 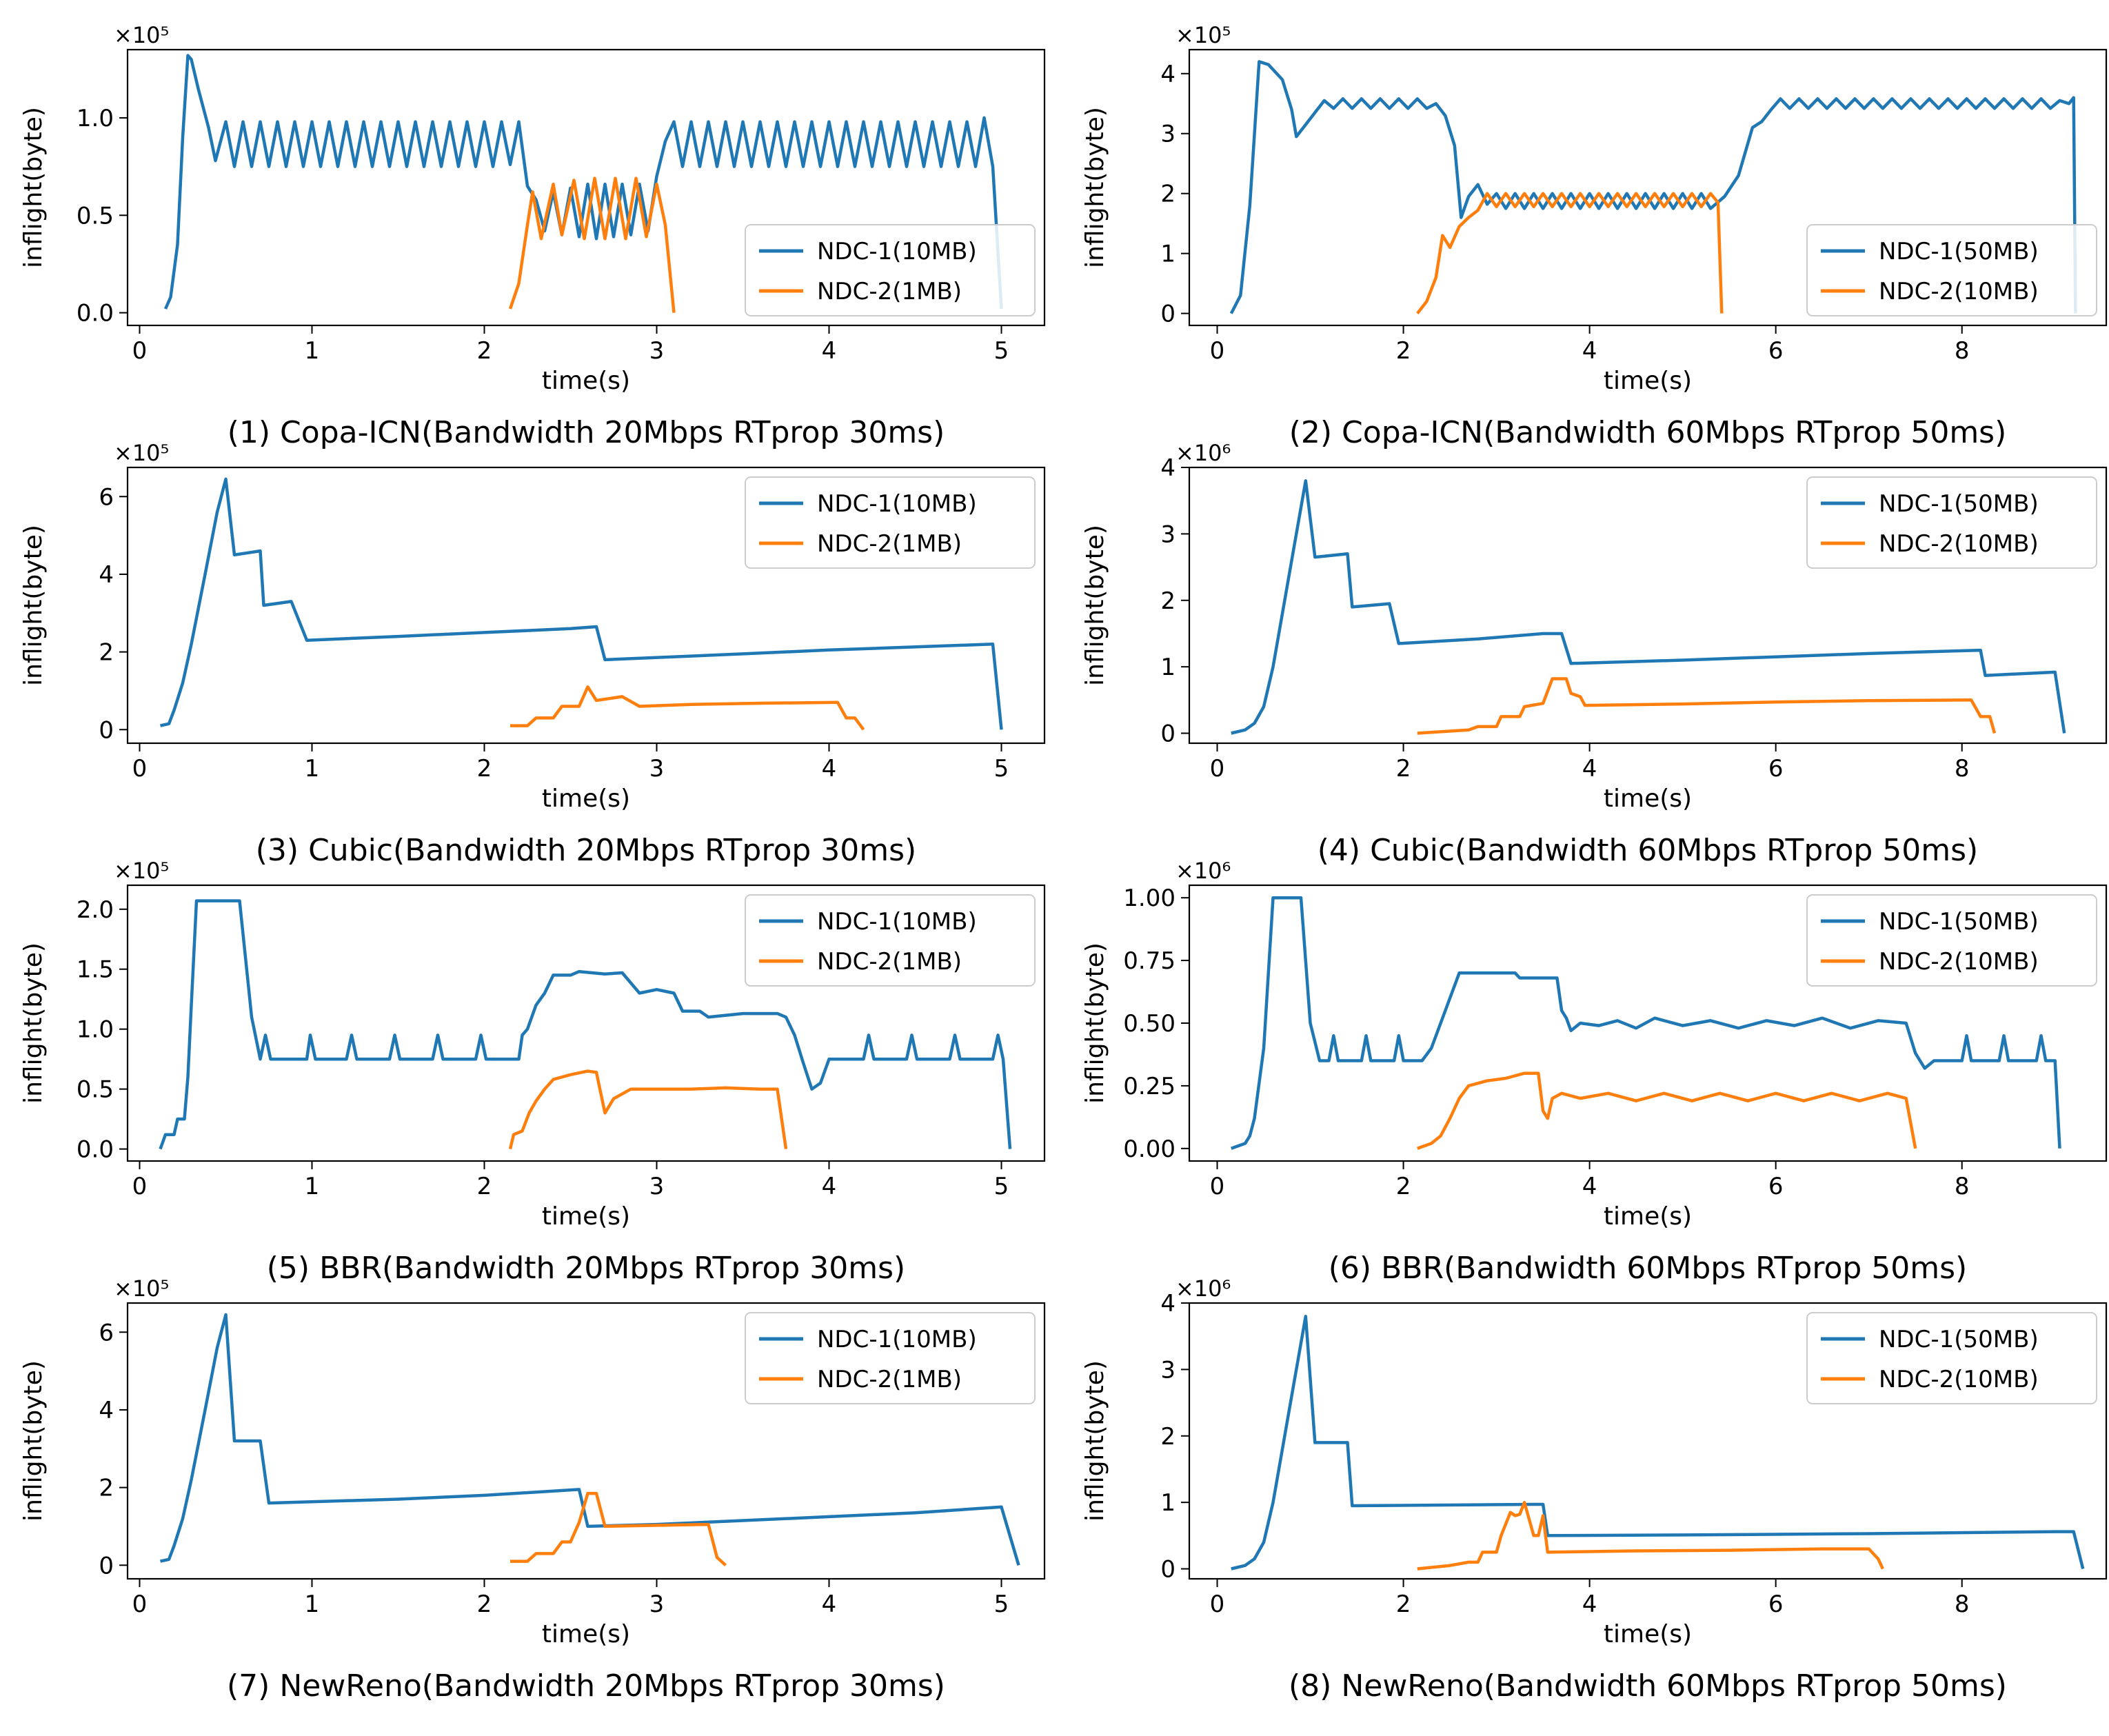 I want to click on y-tick-label: 6, so click(x=106, y=497).